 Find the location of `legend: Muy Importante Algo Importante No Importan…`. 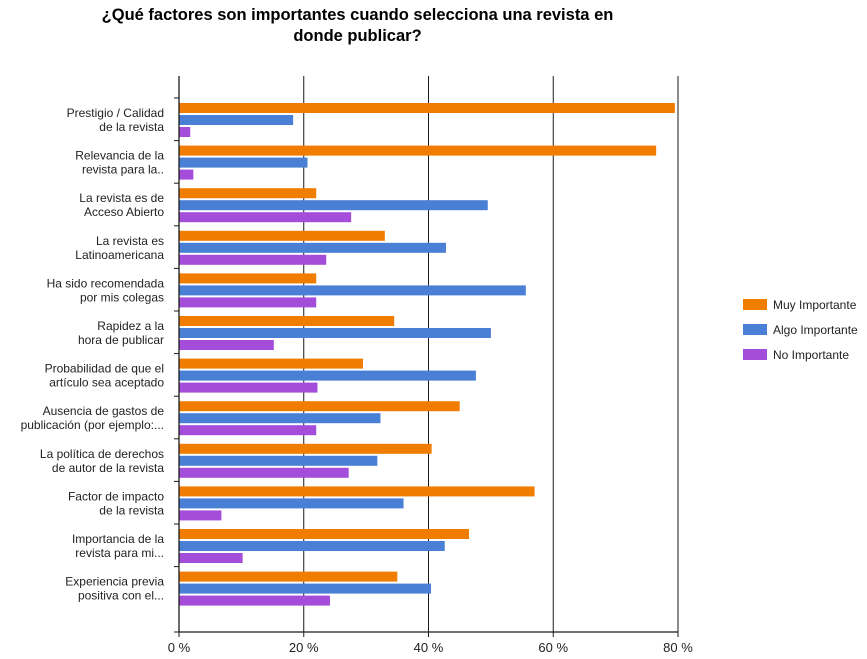

legend: Muy Importante Algo Importante No Importan… is located at coordinates (800, 330).